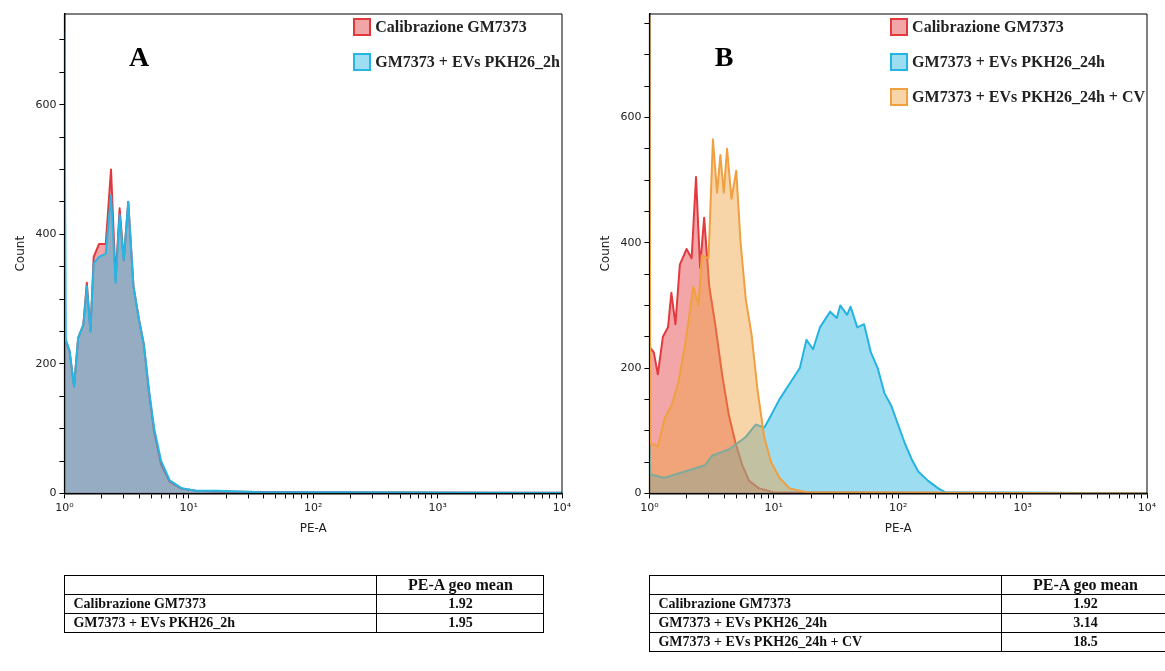  What do you see at coordinates (1083, 642) in the screenshot?
I see `text: 18.5` at bounding box center [1083, 642].